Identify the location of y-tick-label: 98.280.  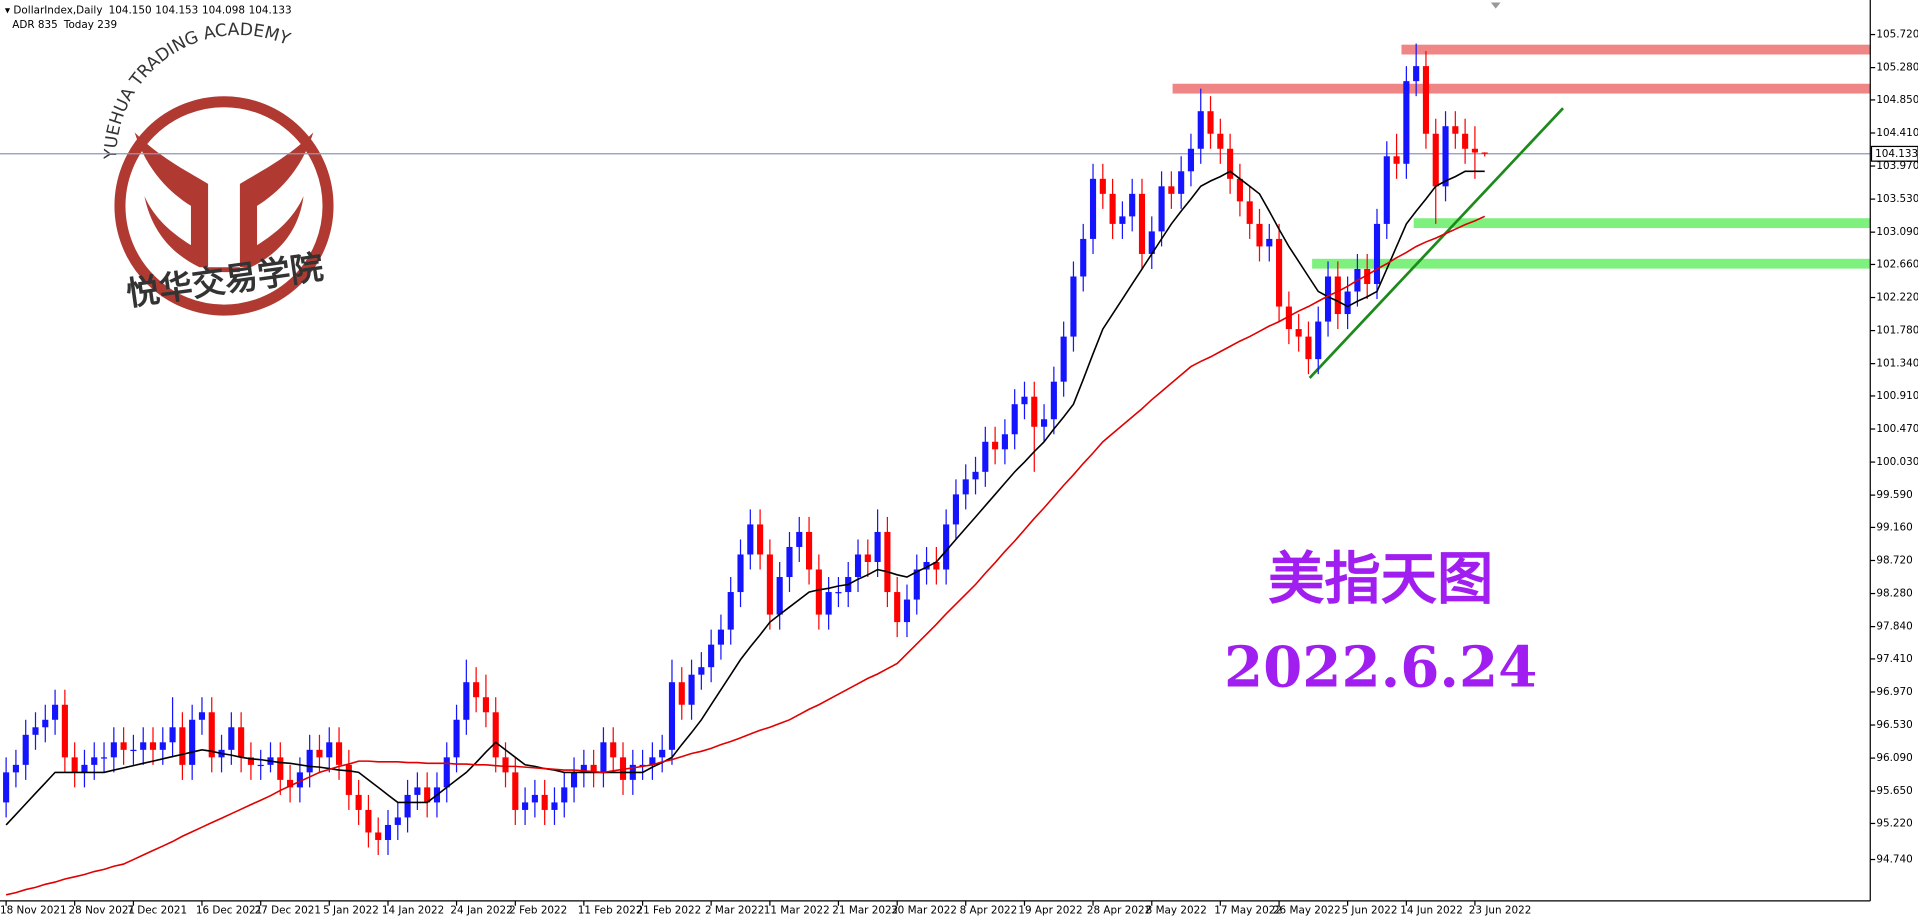
(1894, 594).